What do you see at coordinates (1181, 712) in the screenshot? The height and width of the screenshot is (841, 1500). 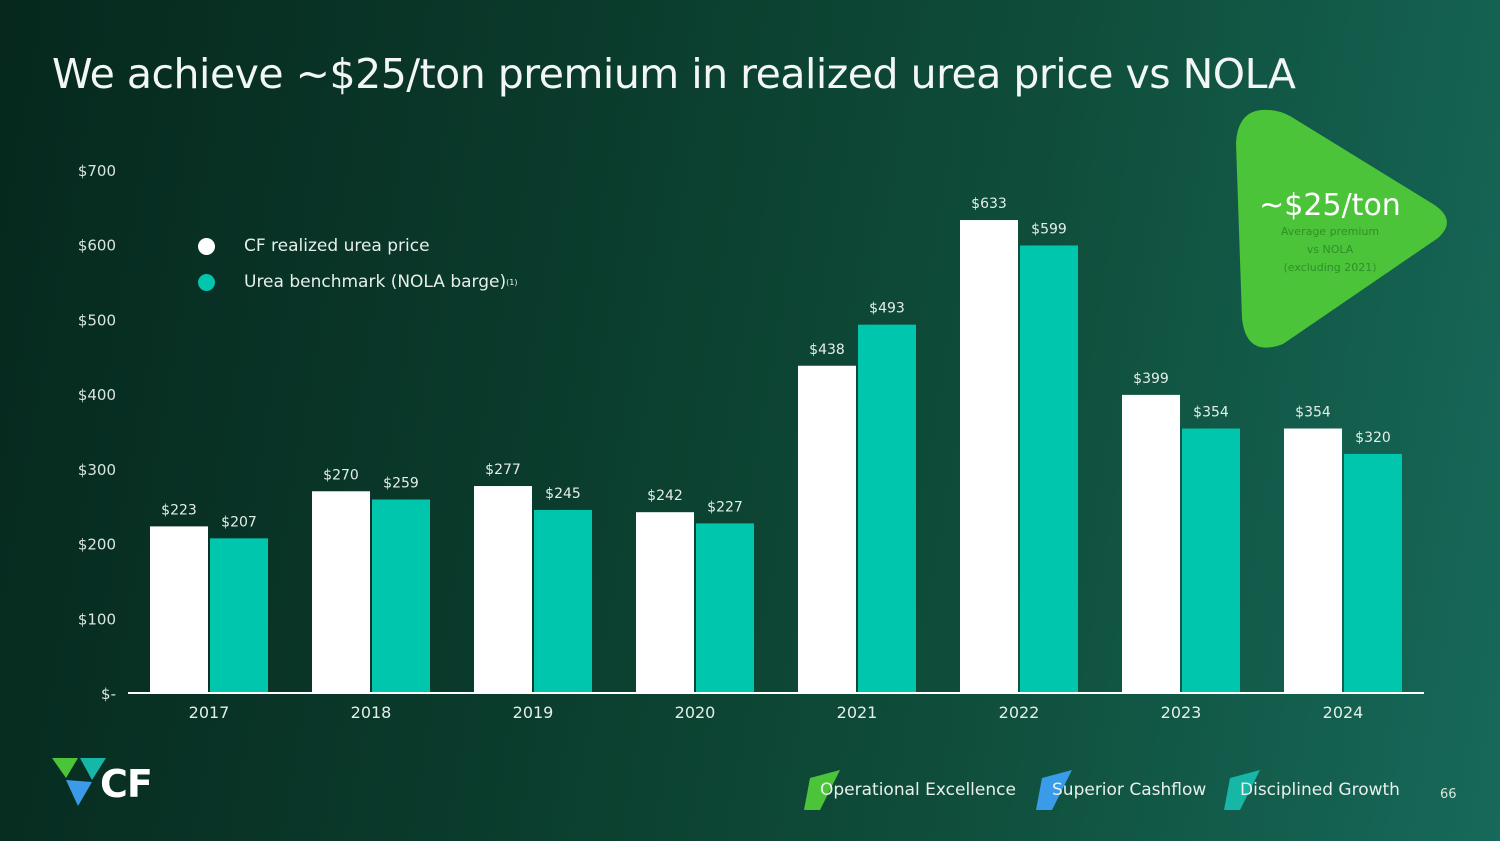 I see `x-tick-label: 2023` at bounding box center [1181, 712].